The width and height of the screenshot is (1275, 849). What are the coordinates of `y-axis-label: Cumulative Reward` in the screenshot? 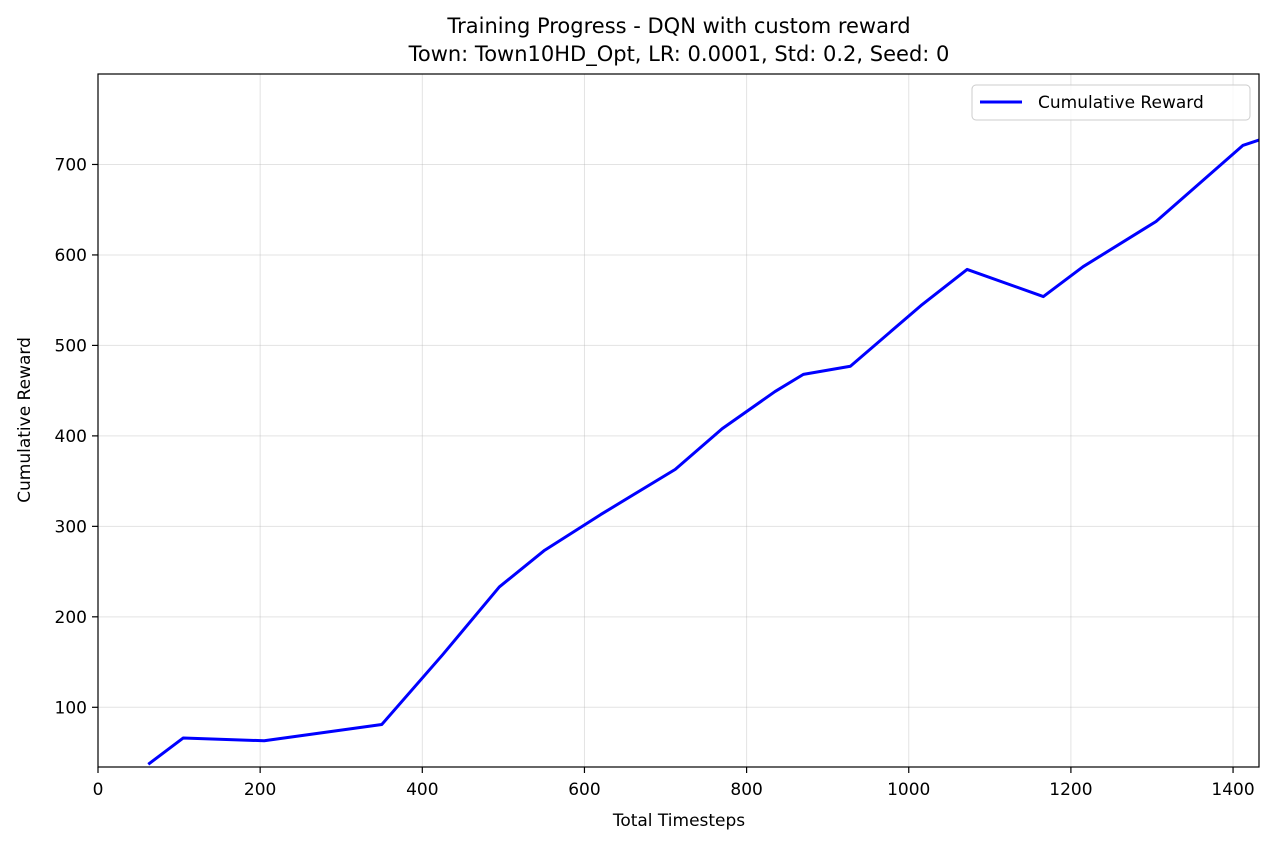 It's located at (25, 420).